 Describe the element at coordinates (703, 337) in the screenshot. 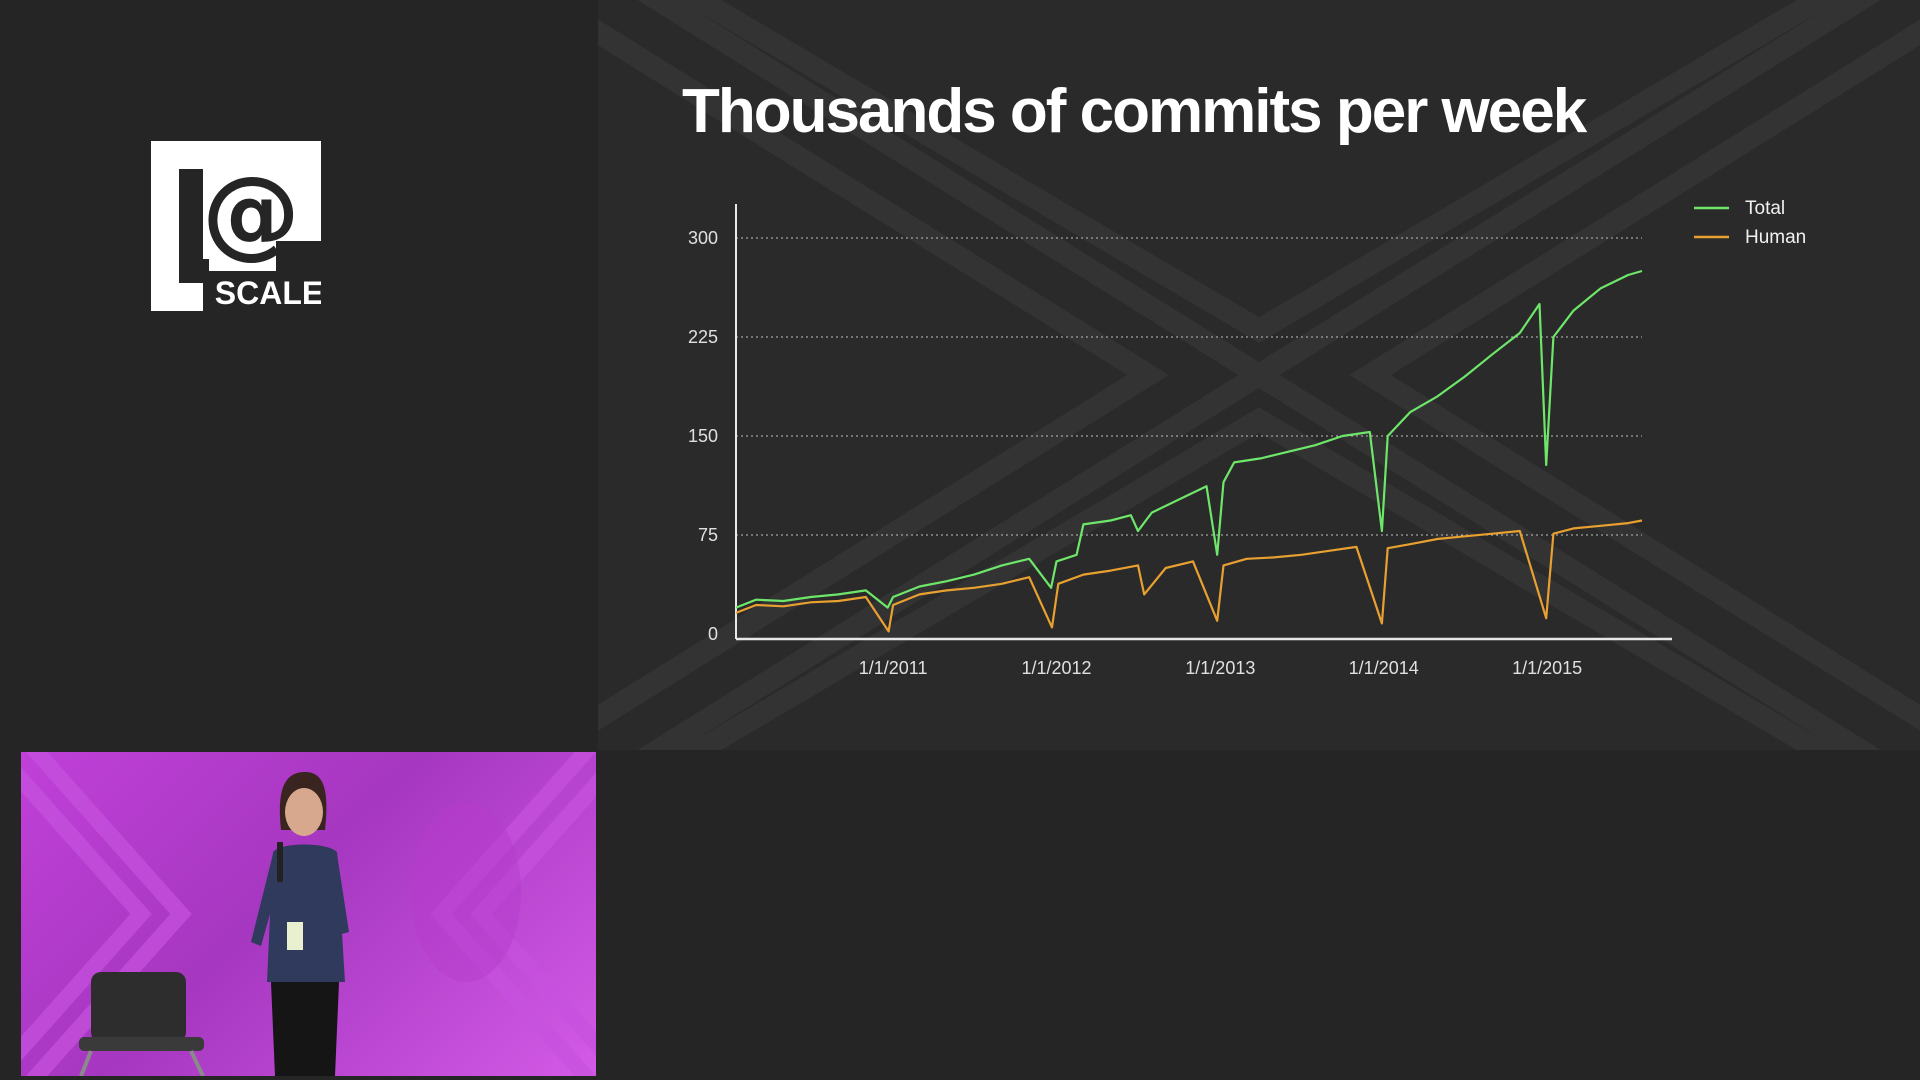

I see `y-tick-label: 225` at that location.